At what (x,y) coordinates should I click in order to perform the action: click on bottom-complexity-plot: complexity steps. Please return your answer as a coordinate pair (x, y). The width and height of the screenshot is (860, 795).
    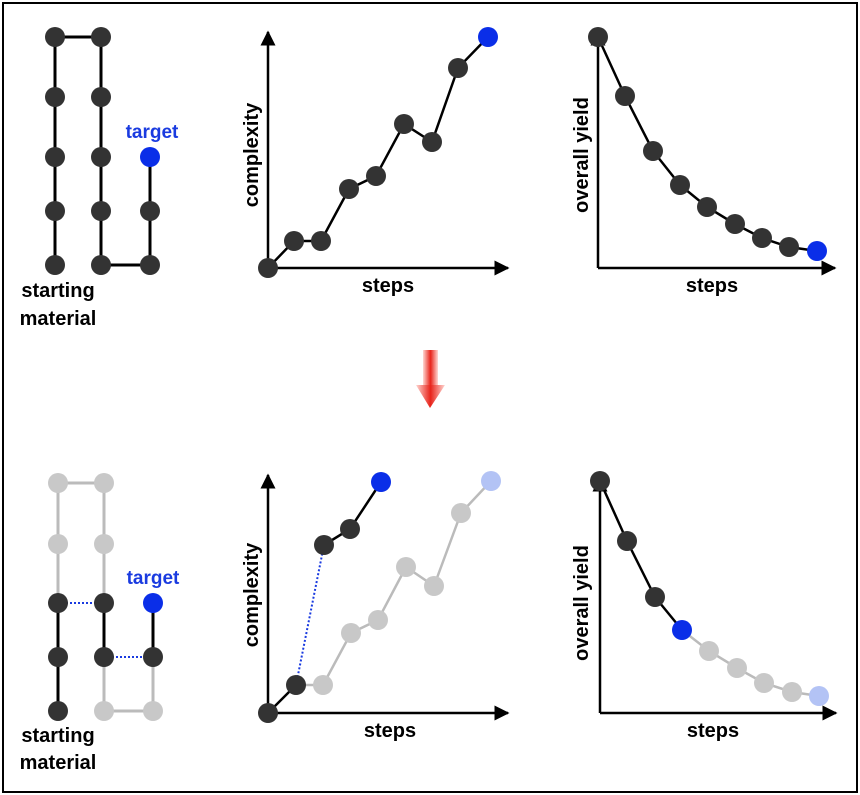
    Looking at the image, I should click on (375, 606).